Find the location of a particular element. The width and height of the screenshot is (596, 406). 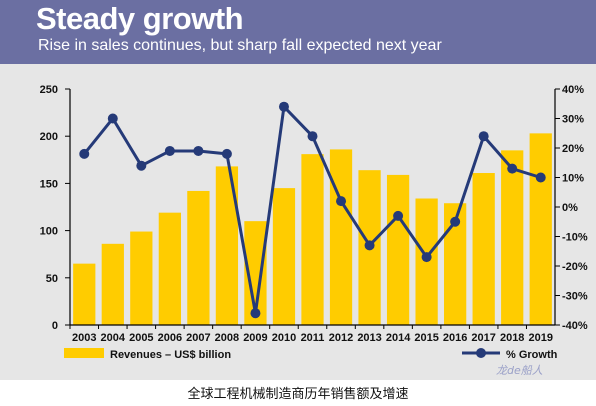

bar-2011 is located at coordinates (312, 239).